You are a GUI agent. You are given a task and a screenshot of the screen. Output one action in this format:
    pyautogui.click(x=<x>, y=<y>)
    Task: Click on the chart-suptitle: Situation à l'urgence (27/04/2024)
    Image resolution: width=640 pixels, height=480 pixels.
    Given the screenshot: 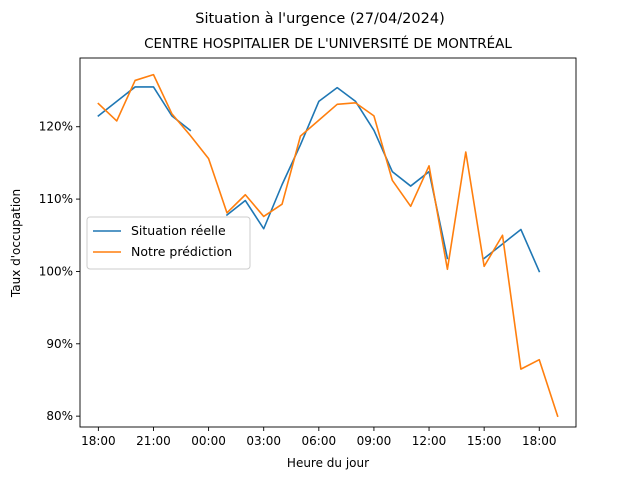 What is the action you would take?
    pyautogui.click(x=320, y=19)
    